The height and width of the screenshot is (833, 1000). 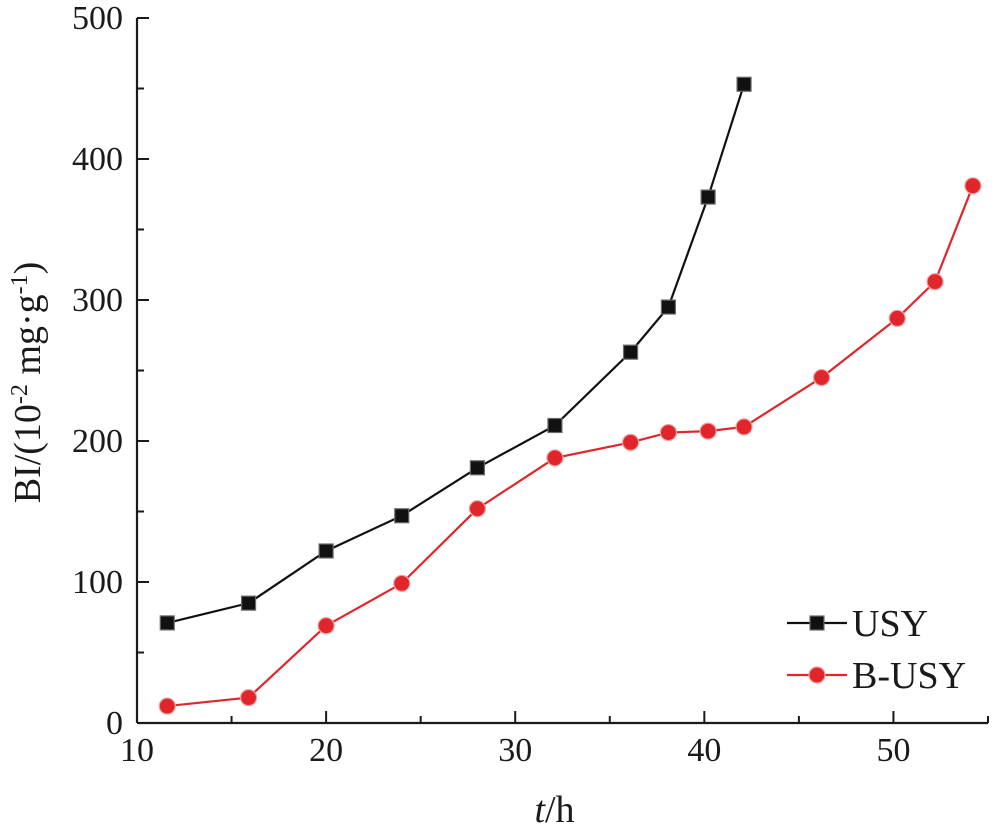 I want to click on y-tick-label: 200, so click(x=97, y=441).